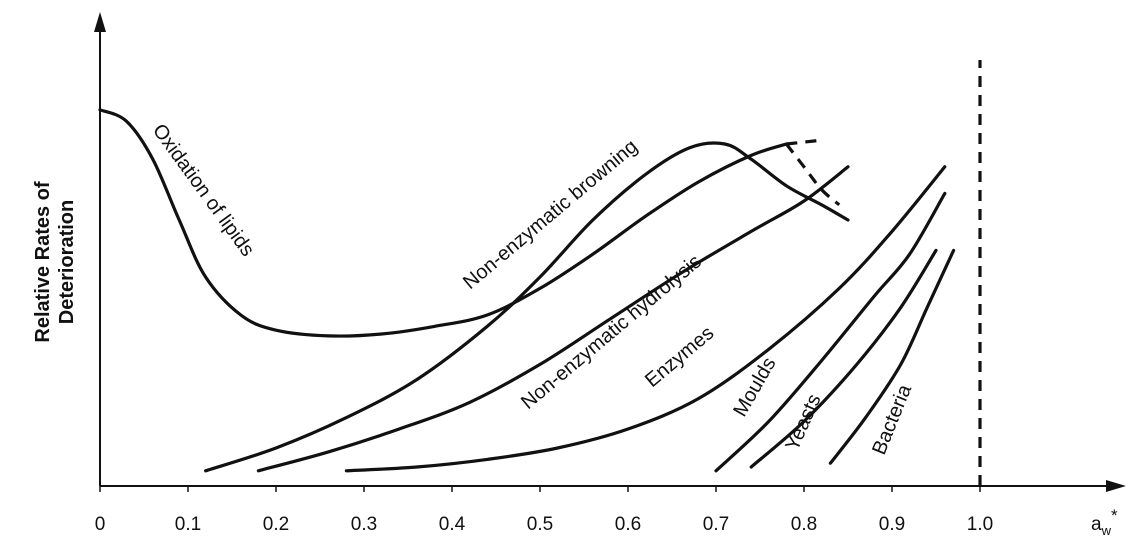  Describe the element at coordinates (679, 357) in the screenshot. I see `label-enzymes: Enzymes` at that location.